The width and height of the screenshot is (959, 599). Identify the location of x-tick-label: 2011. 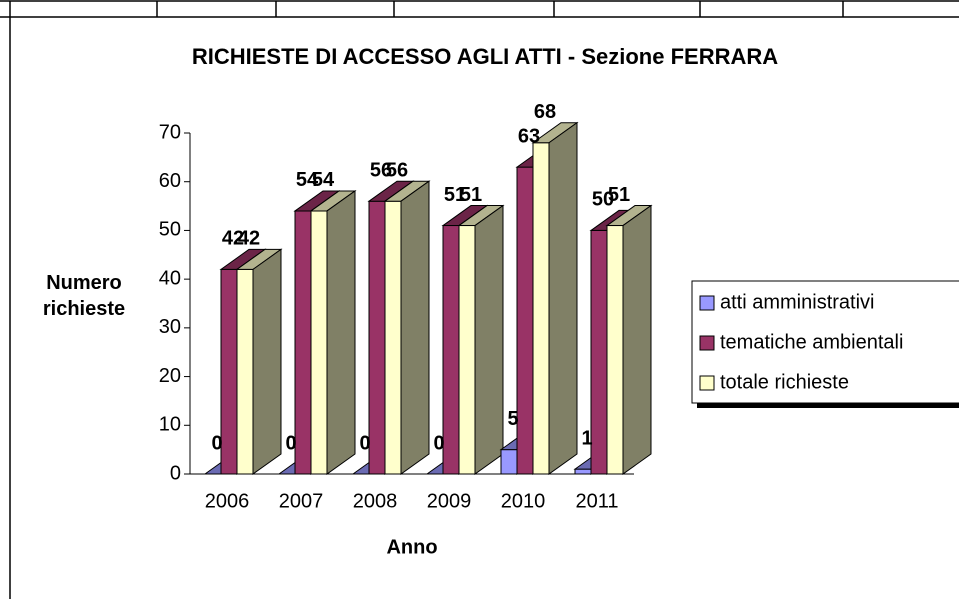
(596, 501).